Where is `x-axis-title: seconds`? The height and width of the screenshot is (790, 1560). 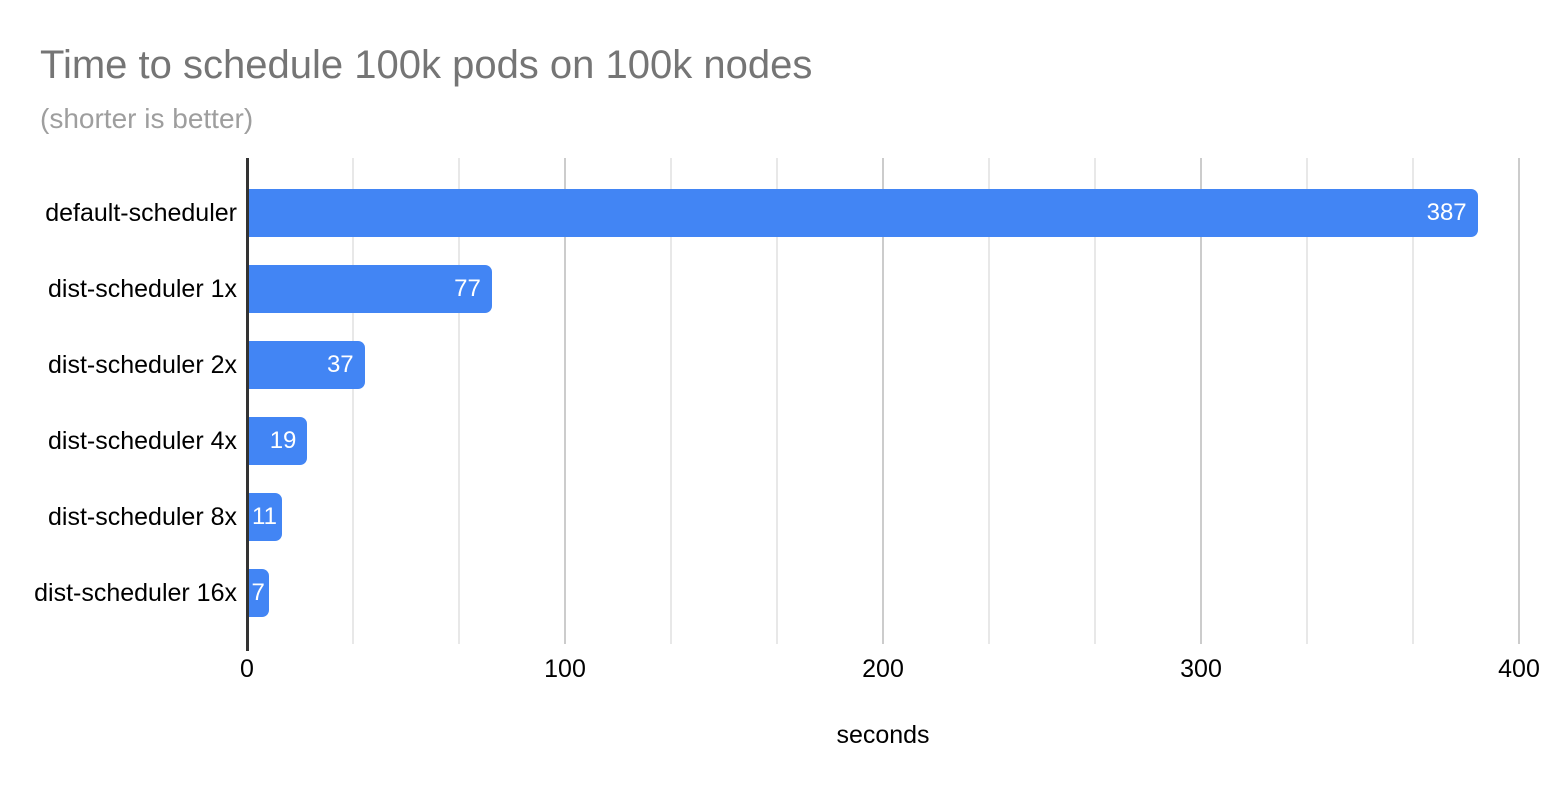 x-axis-title: seconds is located at coordinates (883, 735).